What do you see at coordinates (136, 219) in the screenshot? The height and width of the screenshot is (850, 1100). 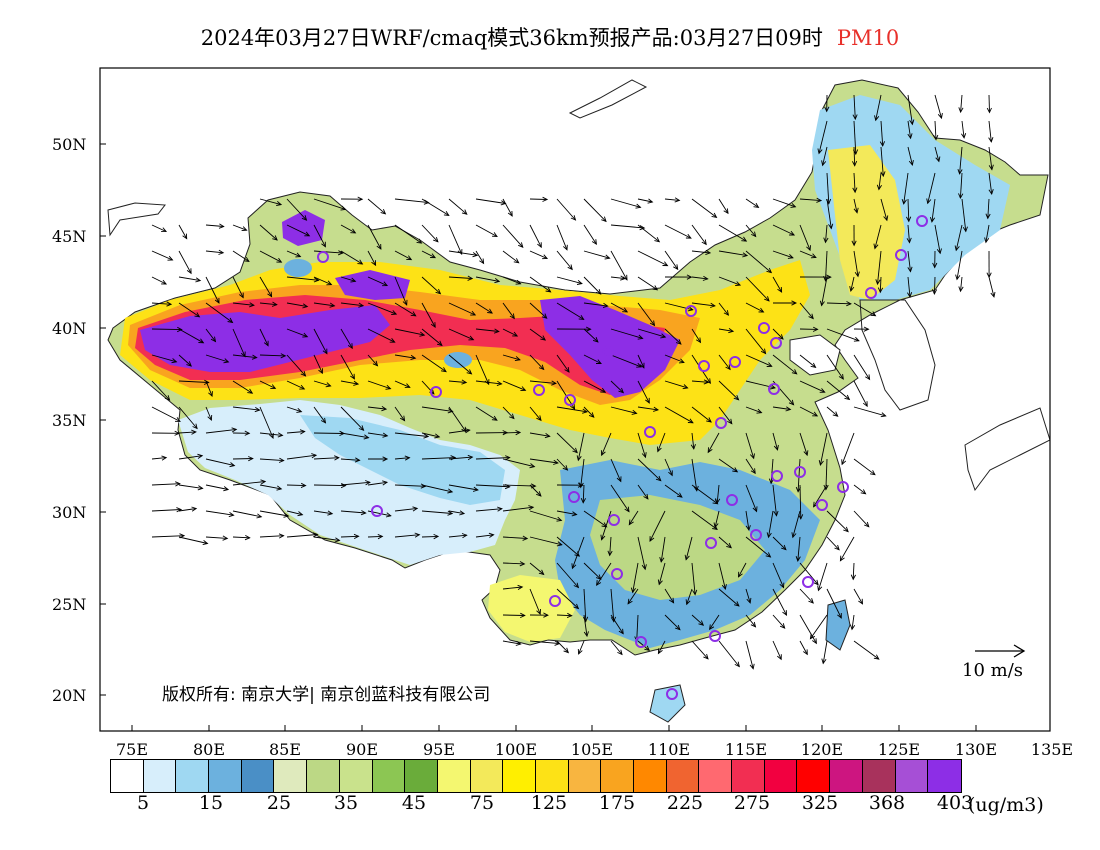 I see `kazakh-lake` at bounding box center [136, 219].